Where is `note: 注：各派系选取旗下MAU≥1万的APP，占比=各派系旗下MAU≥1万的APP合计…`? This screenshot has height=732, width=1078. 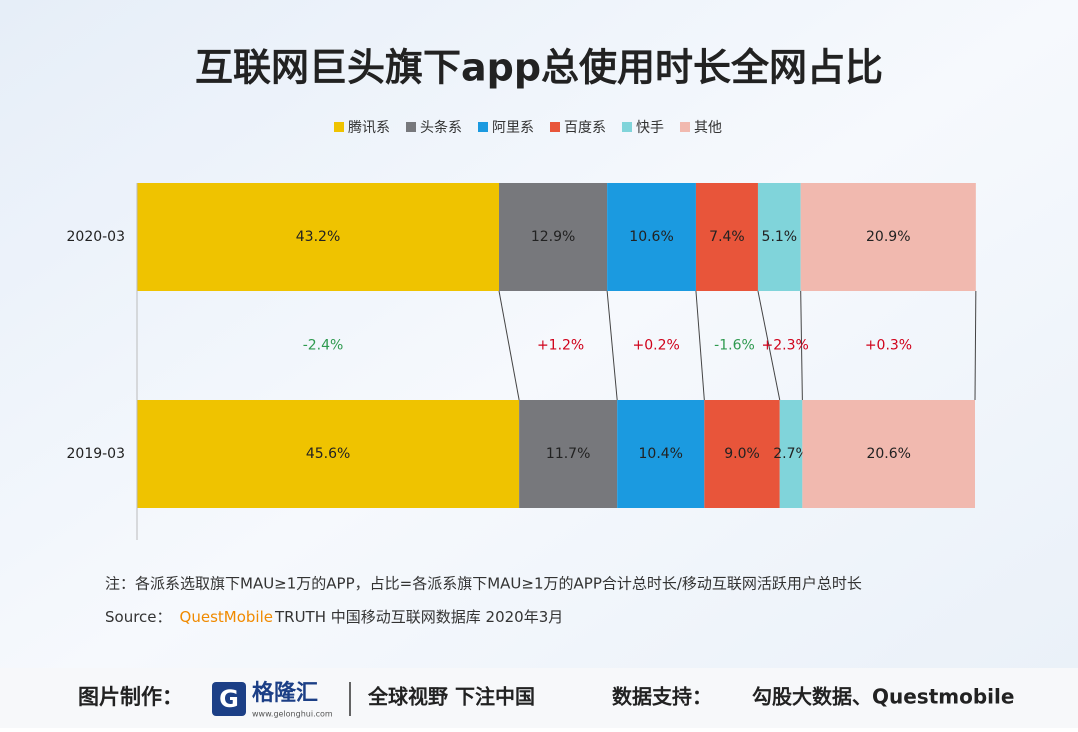 note: 注：各派系选取旗下MAU≥1万的APP，占比=各派系旗下MAU≥1万的APP合计… is located at coordinates (483, 584).